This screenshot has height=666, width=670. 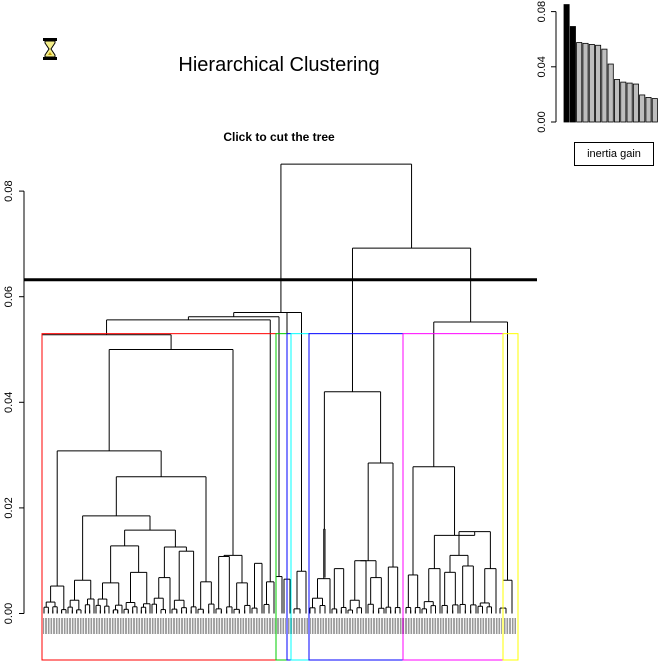 I want to click on dendrogram-y-axis: 0.00 0.02 0.04 0.06 0.08, so click(x=14, y=402).